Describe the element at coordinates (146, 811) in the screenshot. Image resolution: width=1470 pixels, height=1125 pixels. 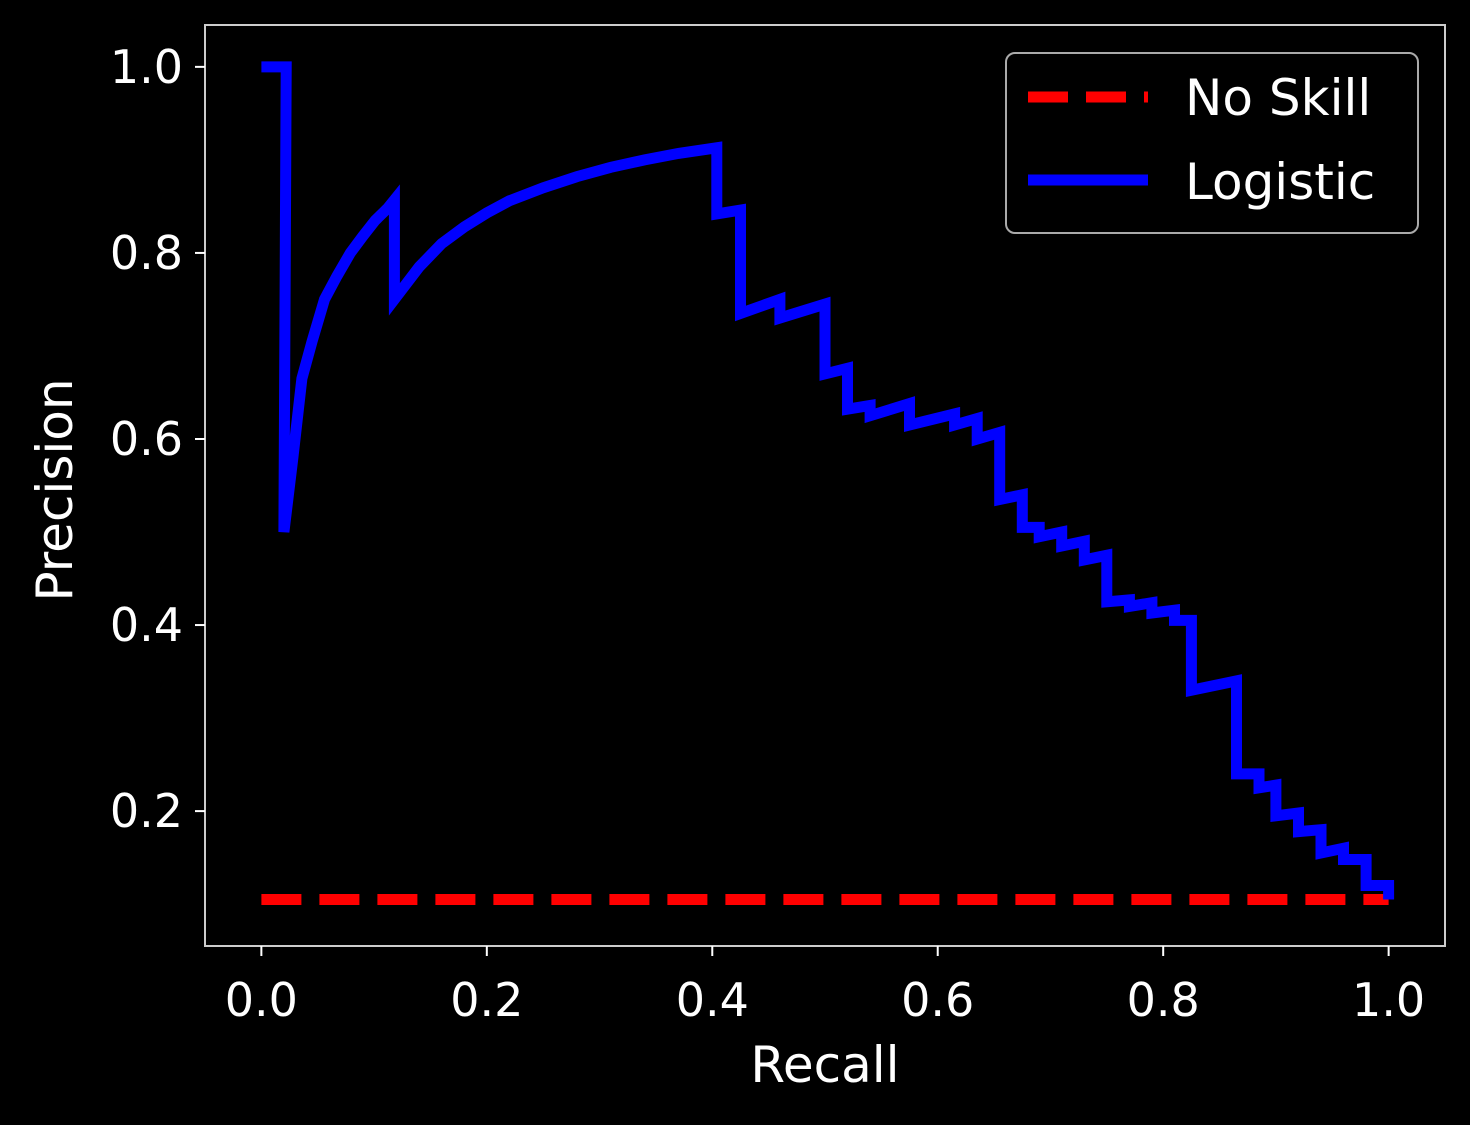
I see `y-tick-label: 0.2` at that location.